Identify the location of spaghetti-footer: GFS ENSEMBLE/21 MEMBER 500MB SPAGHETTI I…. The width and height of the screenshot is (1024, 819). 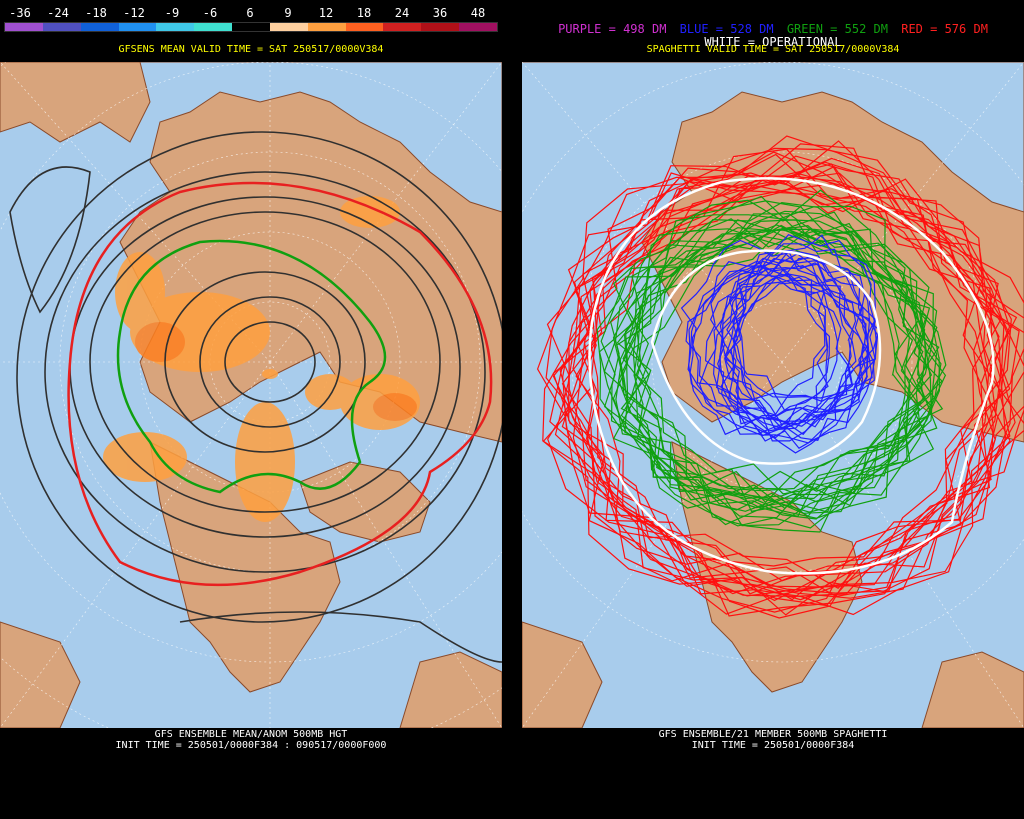
(773, 740).